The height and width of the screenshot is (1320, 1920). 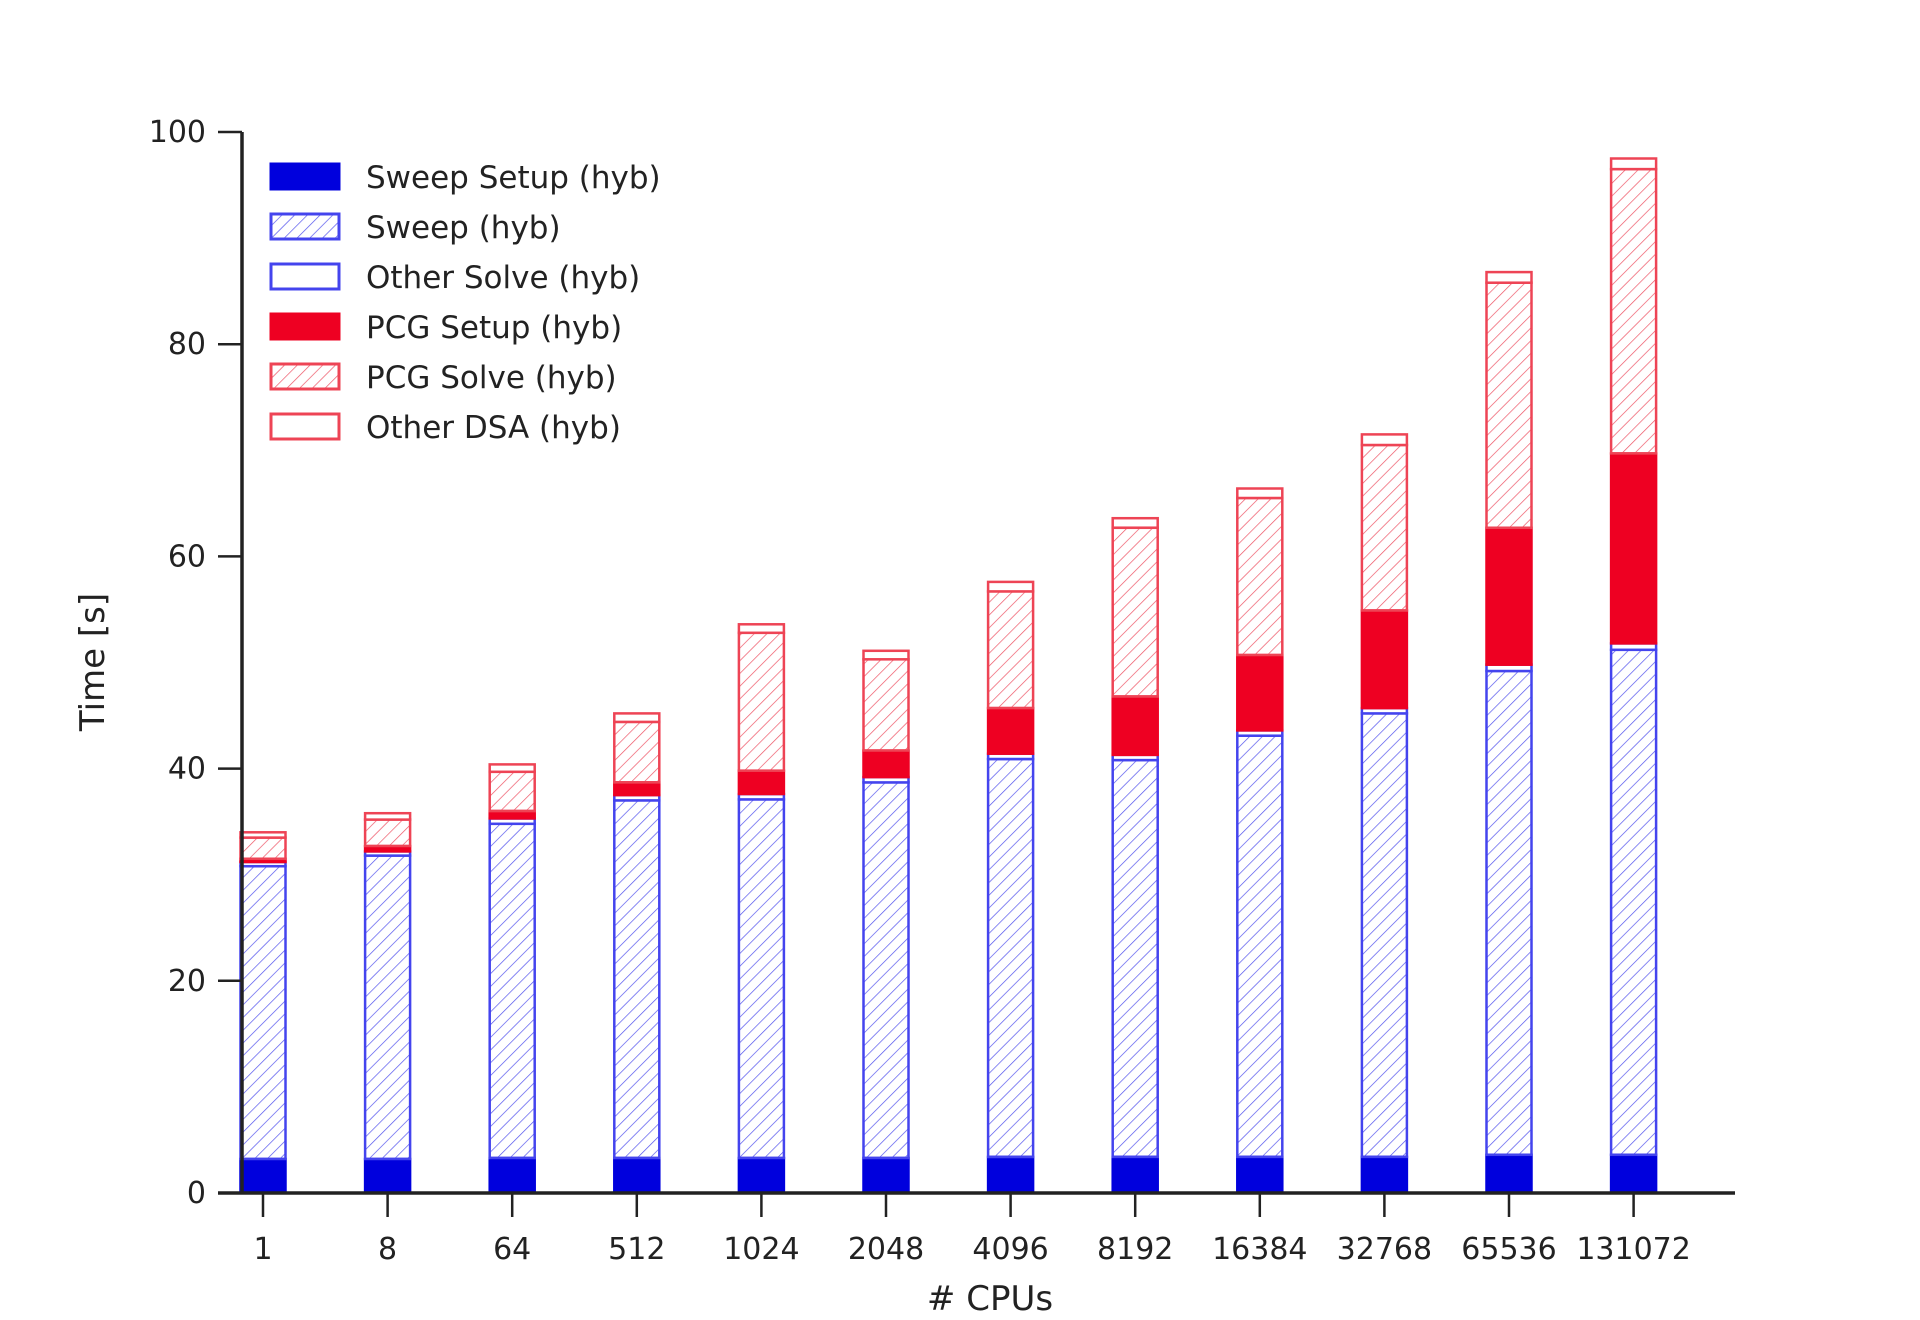 What do you see at coordinates (1010, 1249) in the screenshot?
I see `x-tick-label-4096: 4096` at bounding box center [1010, 1249].